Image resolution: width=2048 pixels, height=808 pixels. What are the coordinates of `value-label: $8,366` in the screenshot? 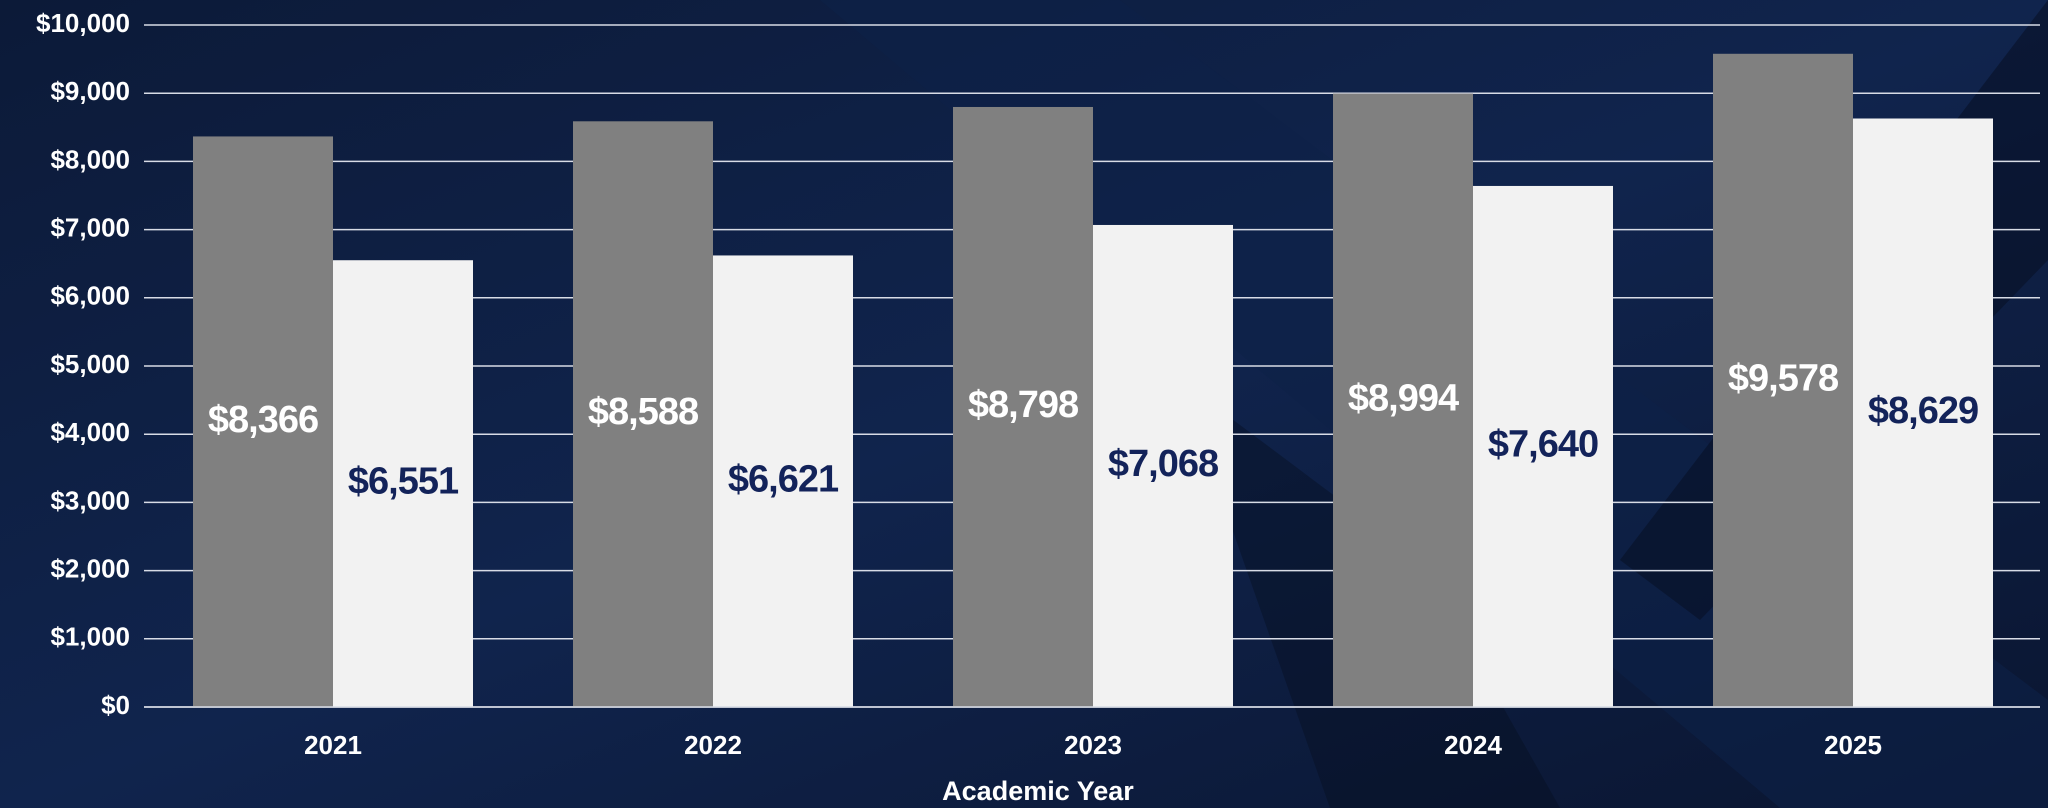 It's located at (263, 420).